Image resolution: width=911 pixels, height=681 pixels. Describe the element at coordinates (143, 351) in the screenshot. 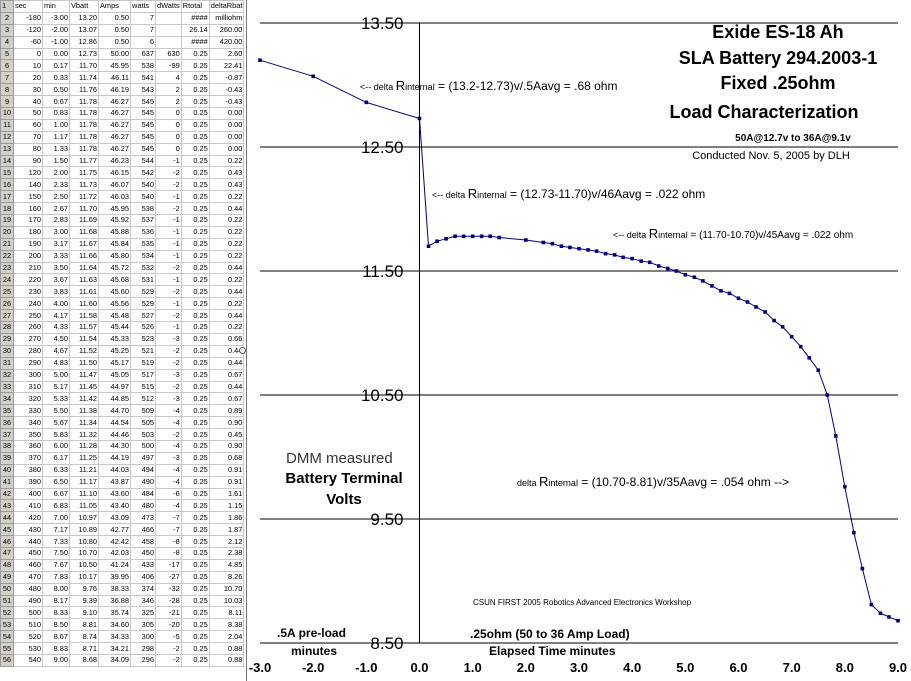

I see `table-cell: 521` at that location.